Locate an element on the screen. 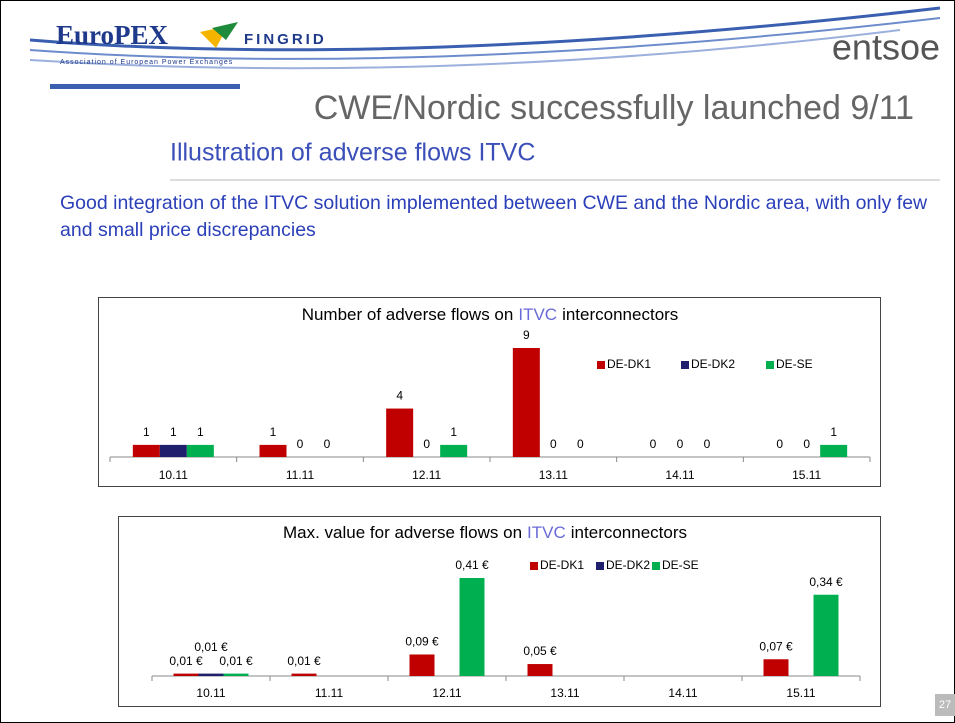 The width and height of the screenshot is (955, 723). page-box is located at coordinates (945, 705).